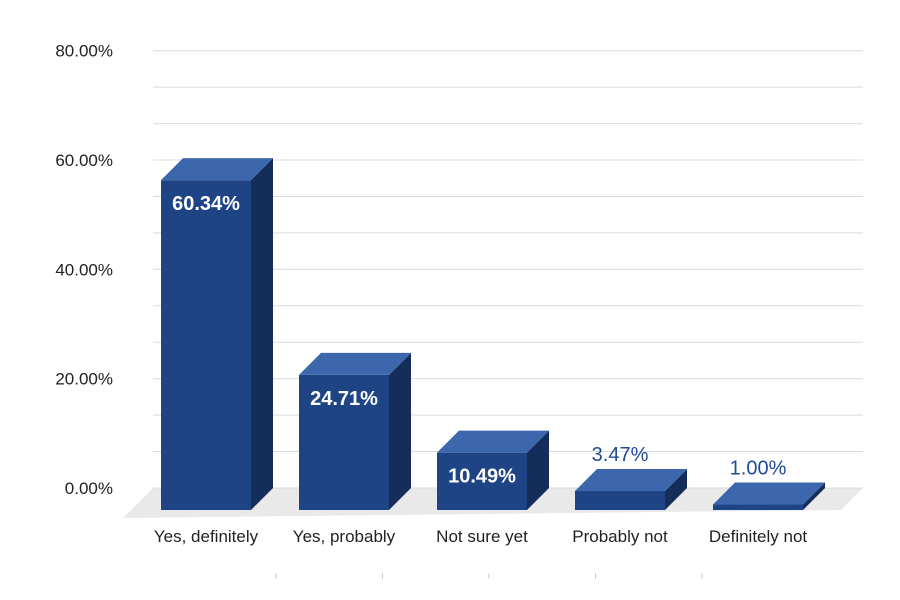  What do you see at coordinates (84, 160) in the screenshot?
I see `y-tick-label: 60.00%` at bounding box center [84, 160].